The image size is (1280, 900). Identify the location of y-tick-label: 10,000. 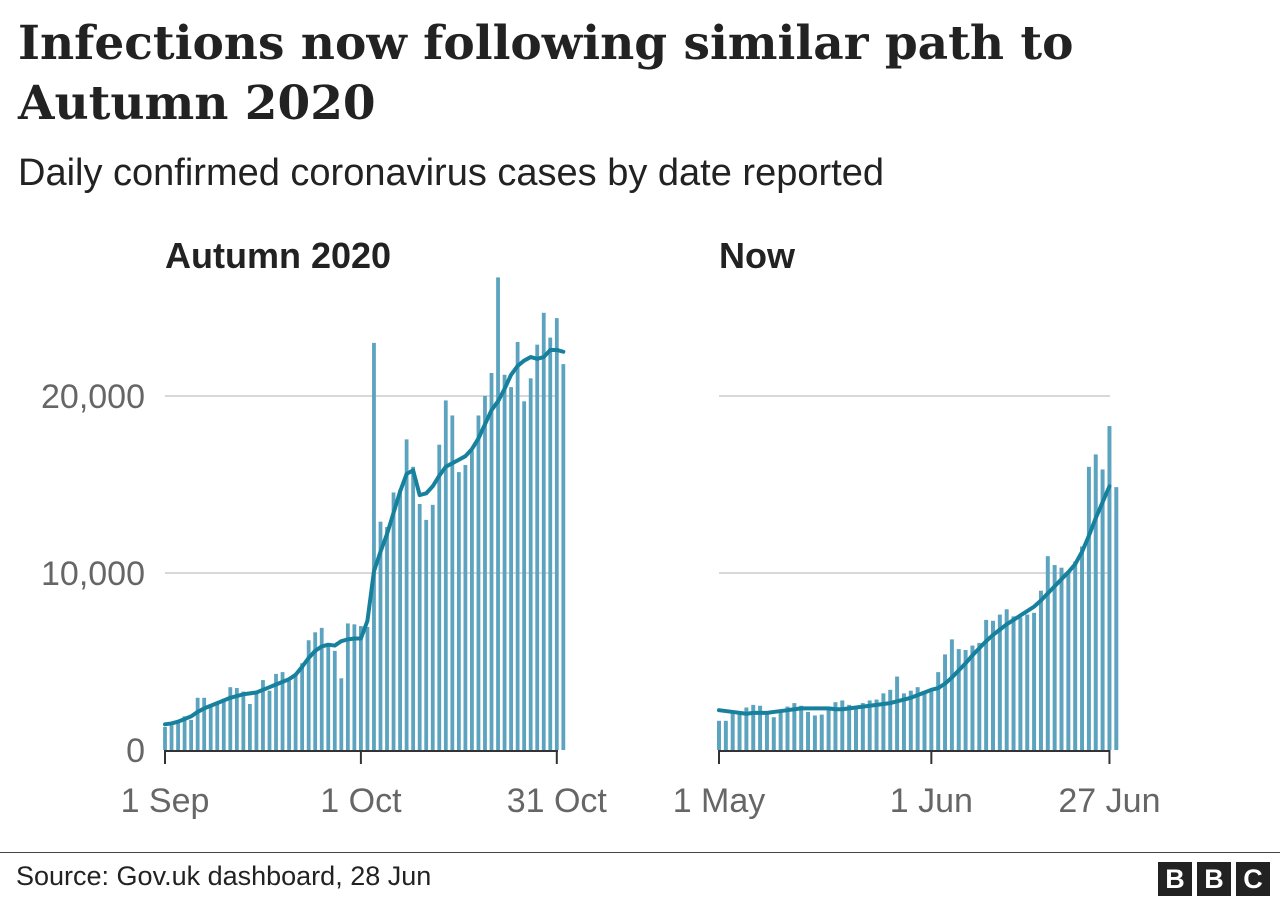
(93, 574).